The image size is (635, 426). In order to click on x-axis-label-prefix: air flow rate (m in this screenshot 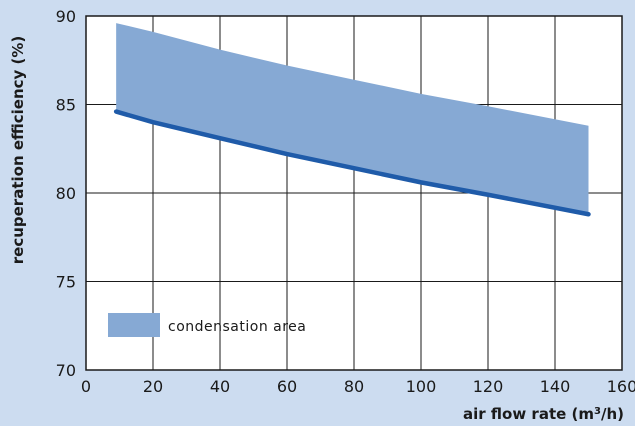, I will do `click(528, 414)`.